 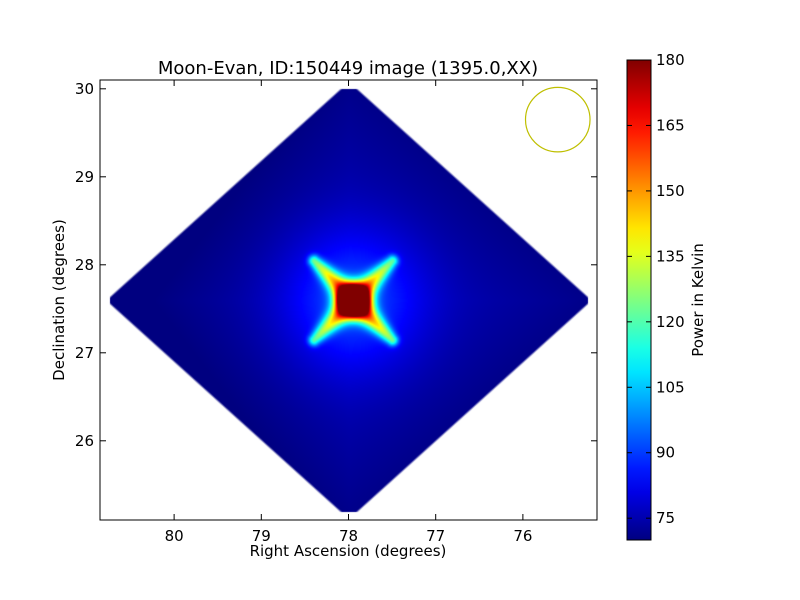 I want to click on y-tick-label: 28, so click(x=84, y=265).